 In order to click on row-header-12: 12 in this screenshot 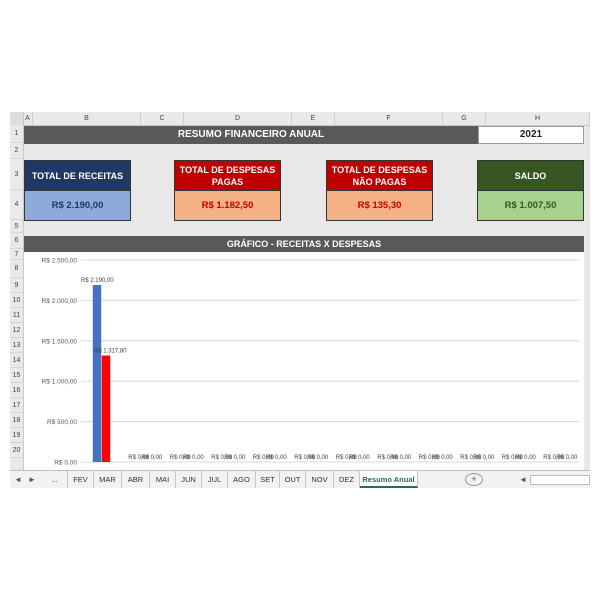, I will do `click(16, 330)`.